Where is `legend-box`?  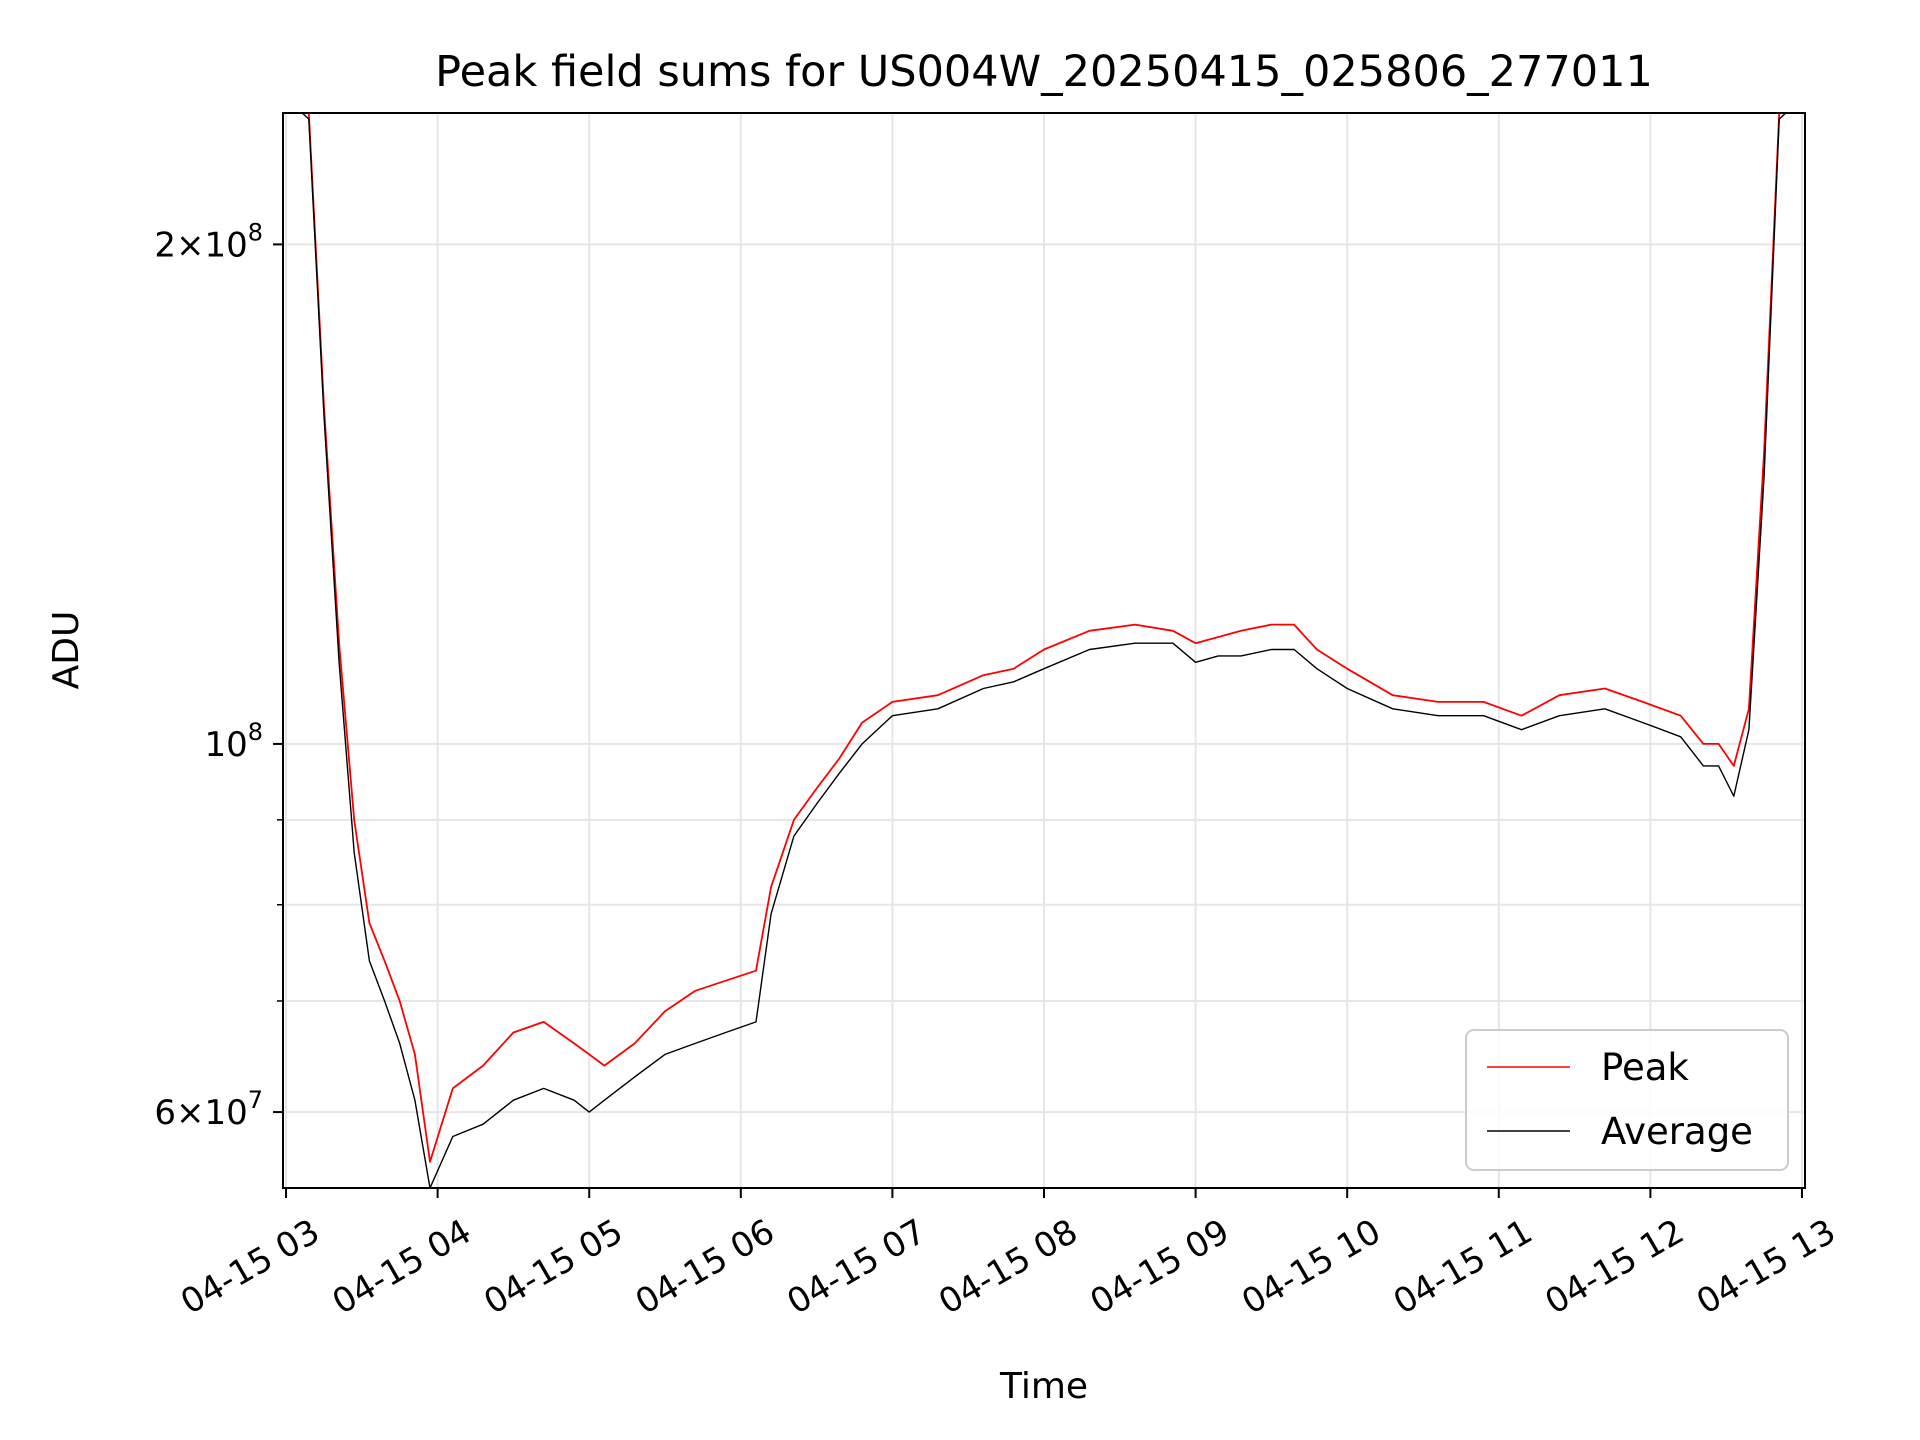
legend-box is located at coordinates (1627, 1100).